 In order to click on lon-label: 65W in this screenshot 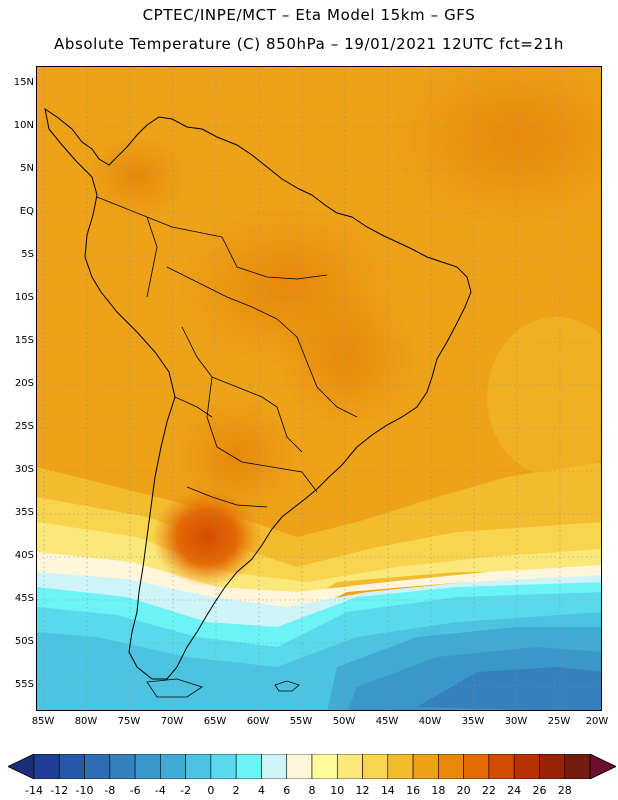, I will do `click(215, 721)`.